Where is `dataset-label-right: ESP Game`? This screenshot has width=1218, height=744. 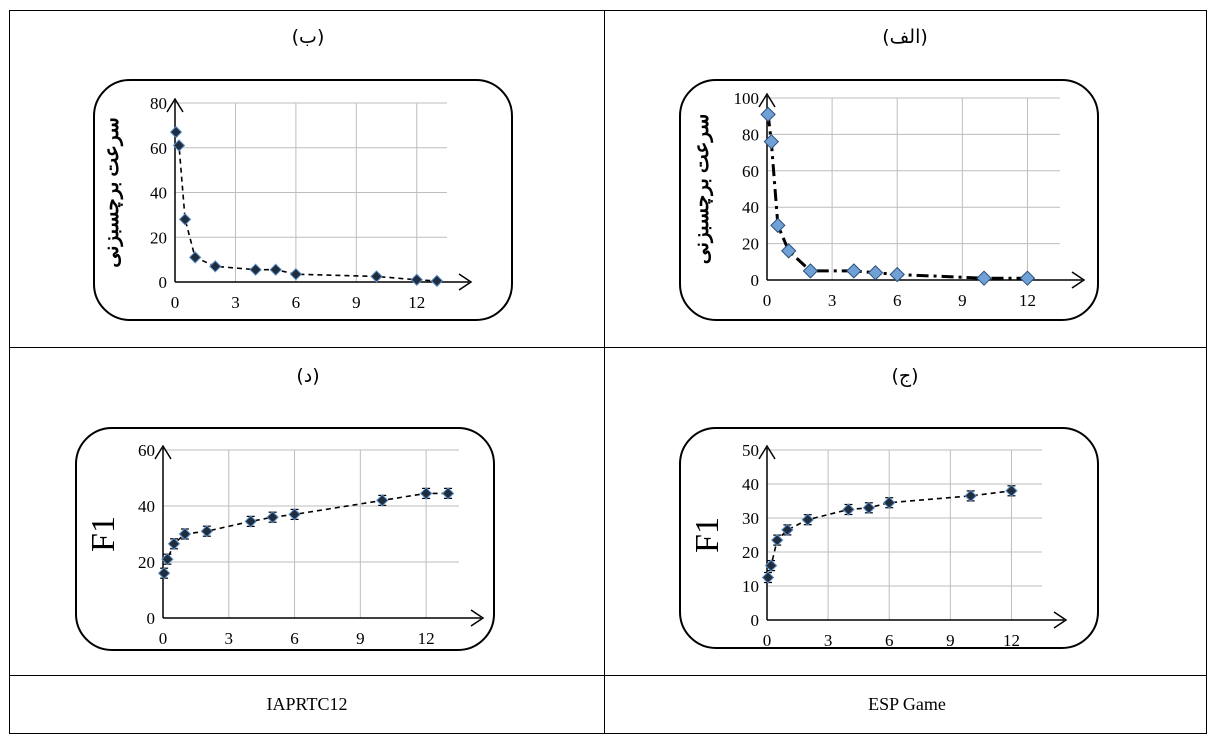 dataset-label-right: ESP Game is located at coordinates (907, 704).